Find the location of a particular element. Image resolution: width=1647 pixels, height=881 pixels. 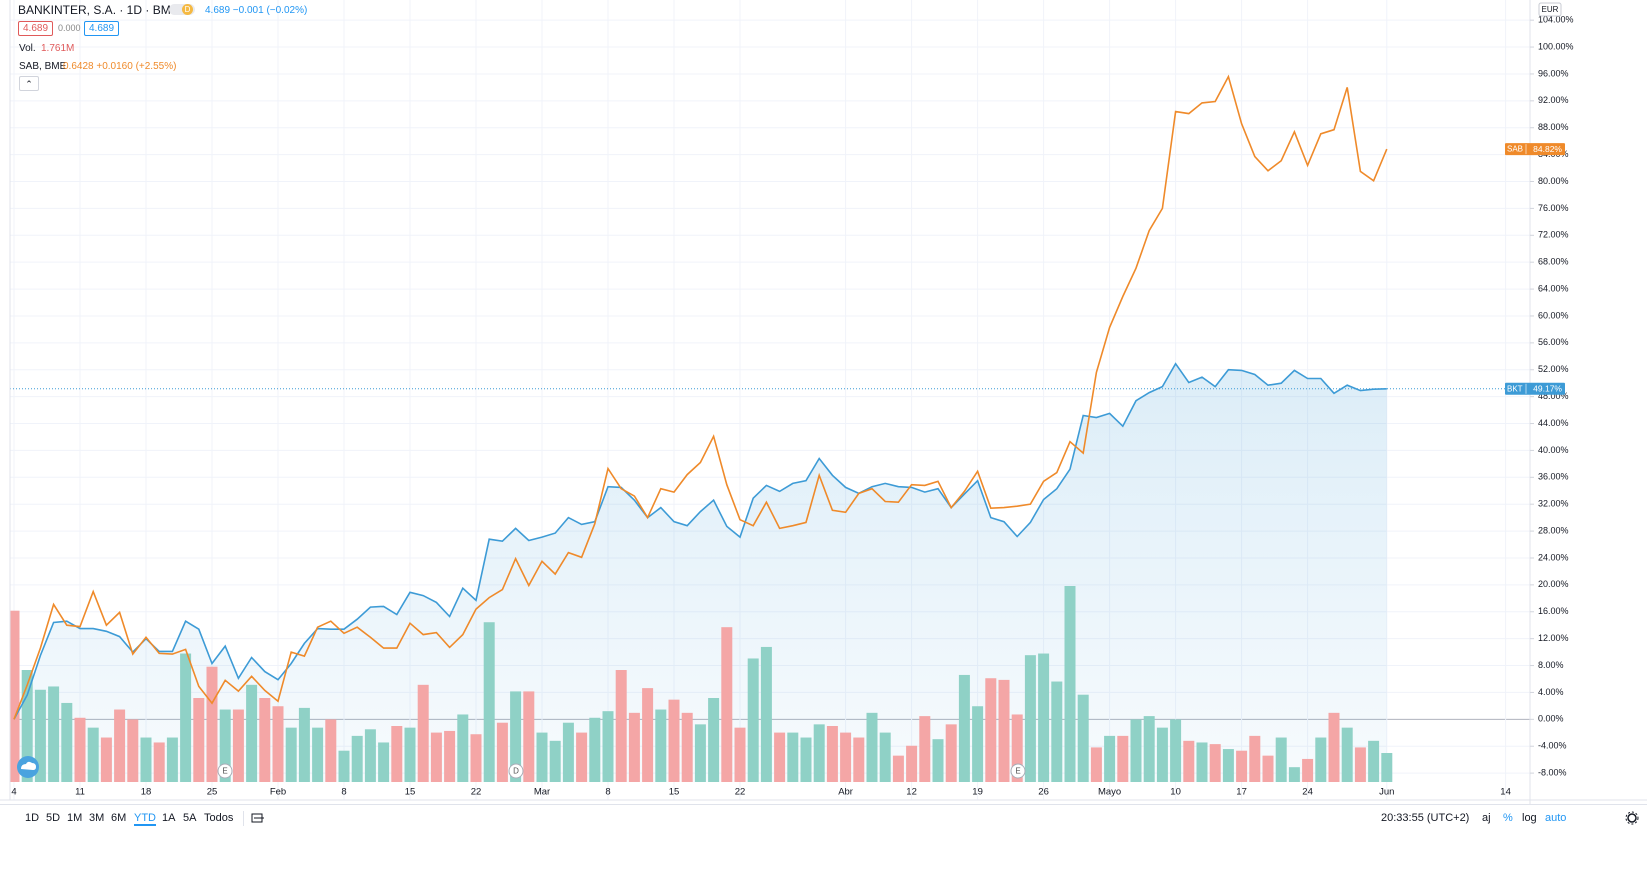

range-button: YTD is located at coordinates (145, 819).